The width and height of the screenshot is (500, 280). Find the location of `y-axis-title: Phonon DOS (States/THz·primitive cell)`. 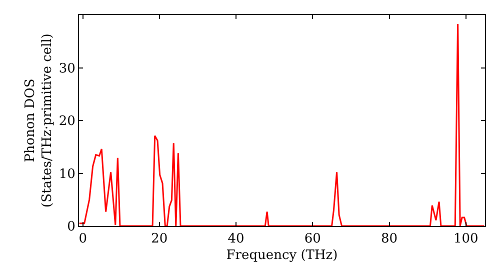

y-axis-title: Phonon DOS (States/THz·primitive cell) is located at coordinates (38, 120).